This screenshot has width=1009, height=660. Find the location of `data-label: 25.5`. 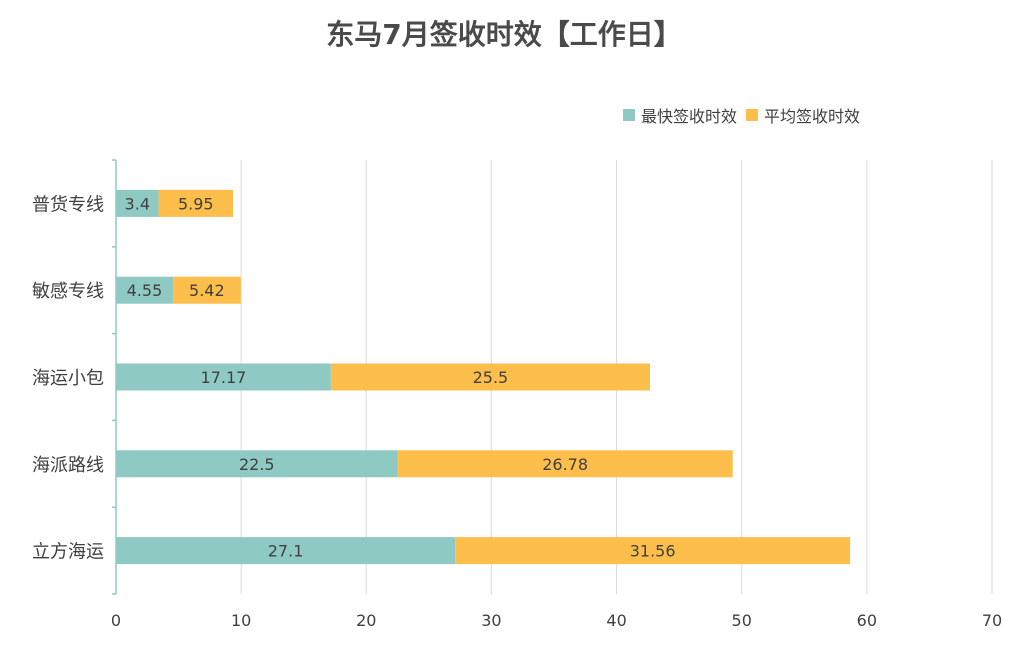

data-label: 25.5 is located at coordinates (491, 377).